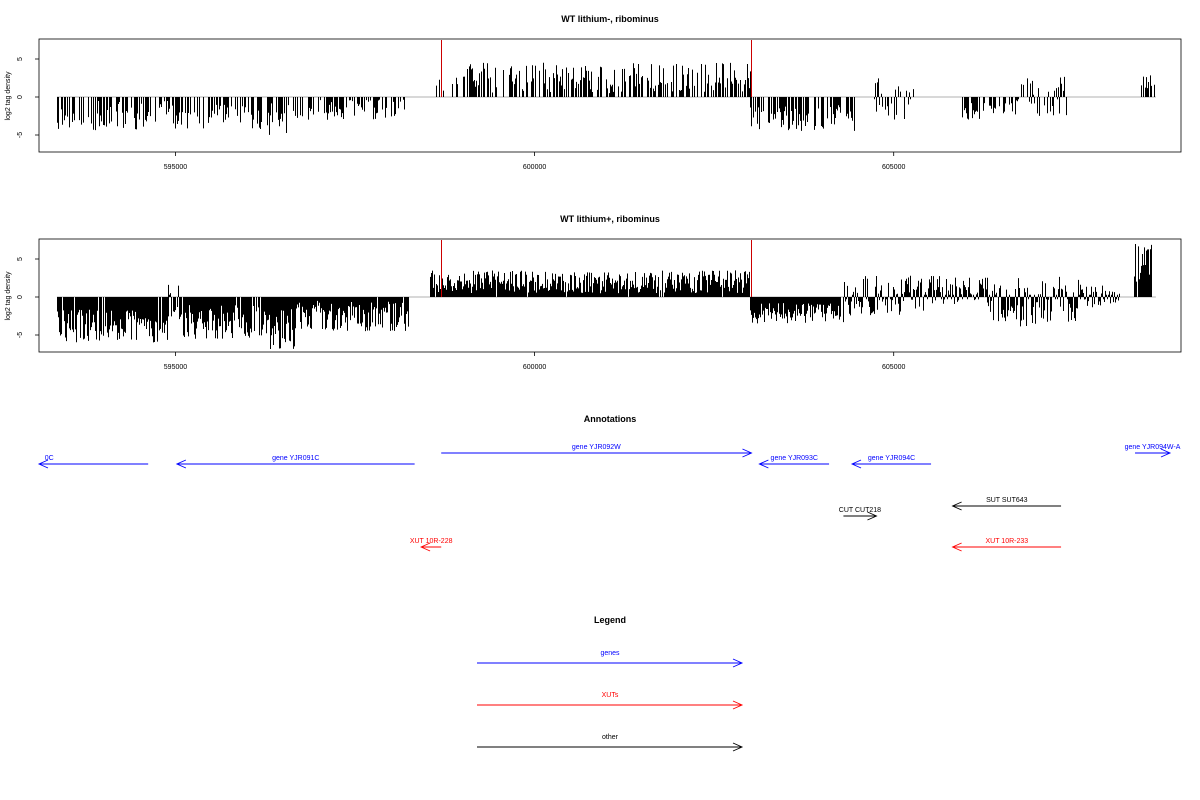 This screenshot has height=800, width=1200. I want to click on annotation-genes: gene YJR093C, so click(794, 462).